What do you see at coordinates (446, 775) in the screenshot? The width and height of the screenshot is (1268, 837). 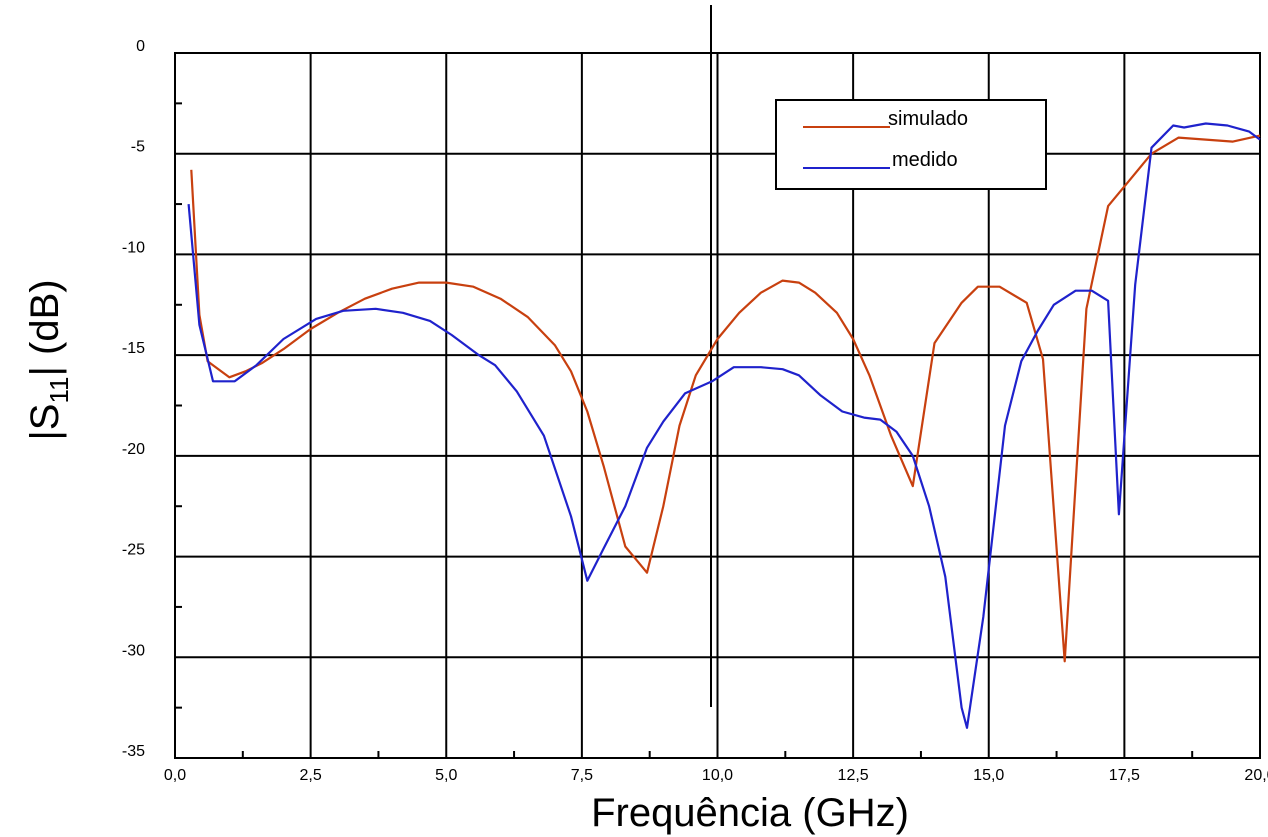 I see `x-tick-label-2: 5,0` at bounding box center [446, 775].